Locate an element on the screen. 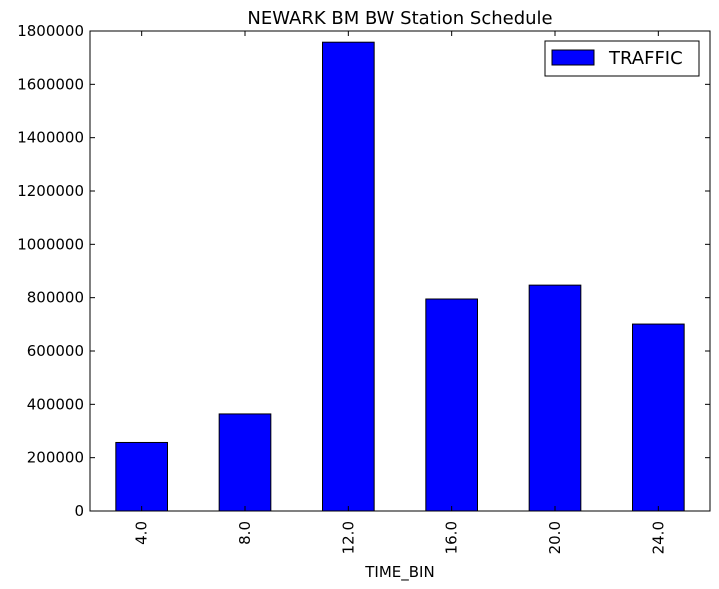 This screenshot has height=589, width=719. y-tick-label-1000000: 1000000 is located at coordinates (50, 244).